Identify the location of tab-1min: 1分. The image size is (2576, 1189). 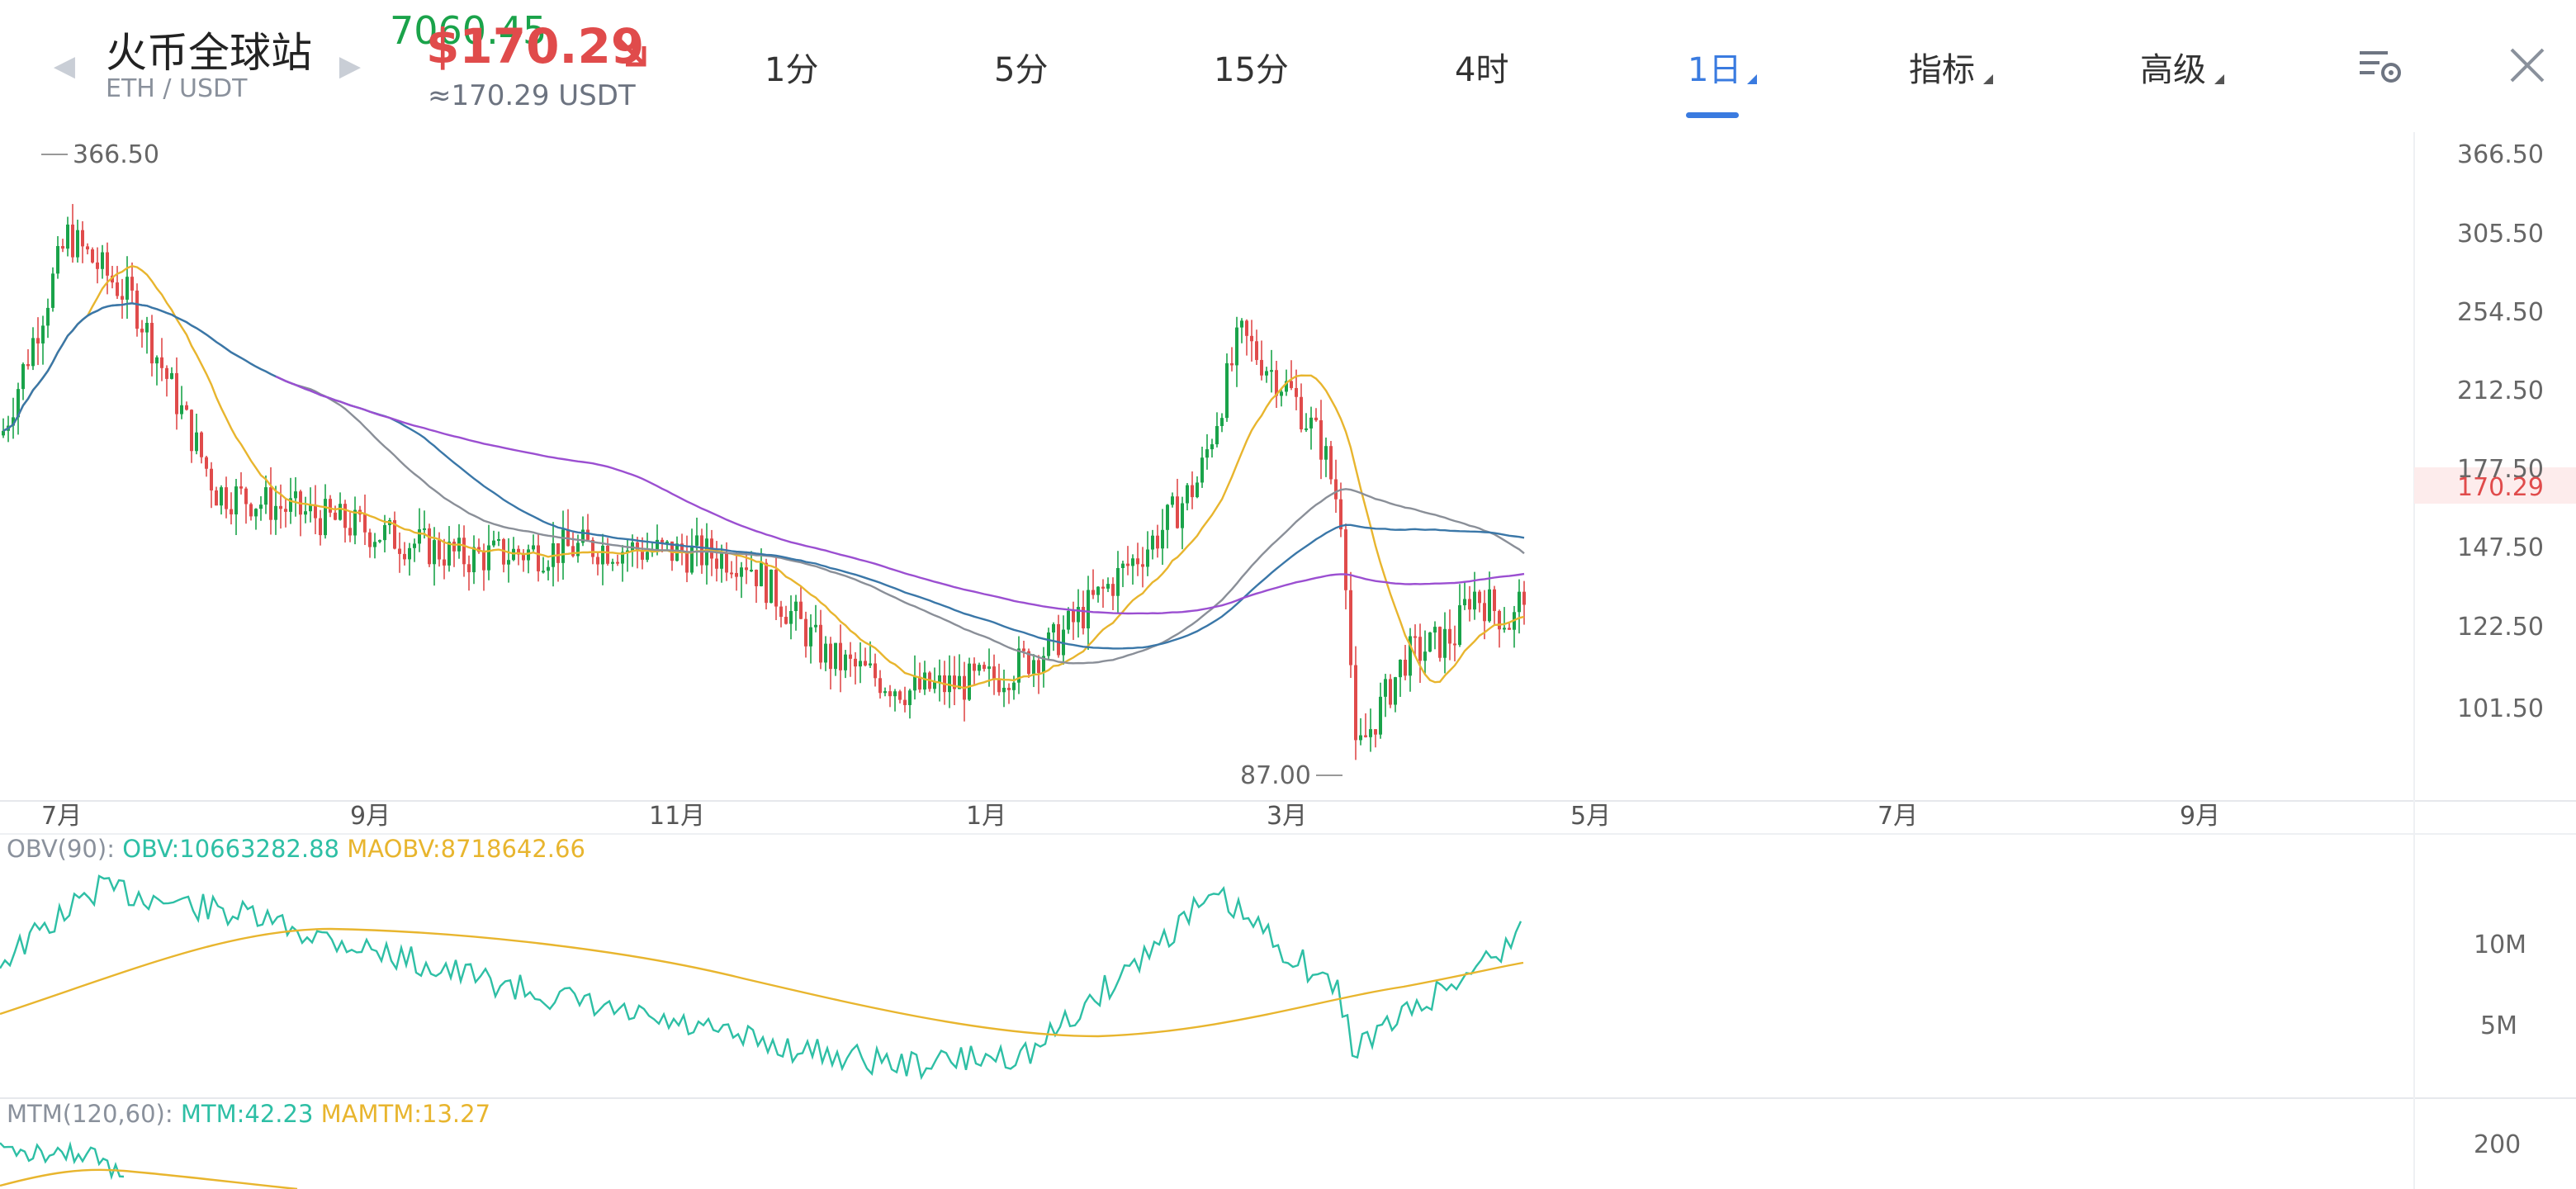
(792, 70).